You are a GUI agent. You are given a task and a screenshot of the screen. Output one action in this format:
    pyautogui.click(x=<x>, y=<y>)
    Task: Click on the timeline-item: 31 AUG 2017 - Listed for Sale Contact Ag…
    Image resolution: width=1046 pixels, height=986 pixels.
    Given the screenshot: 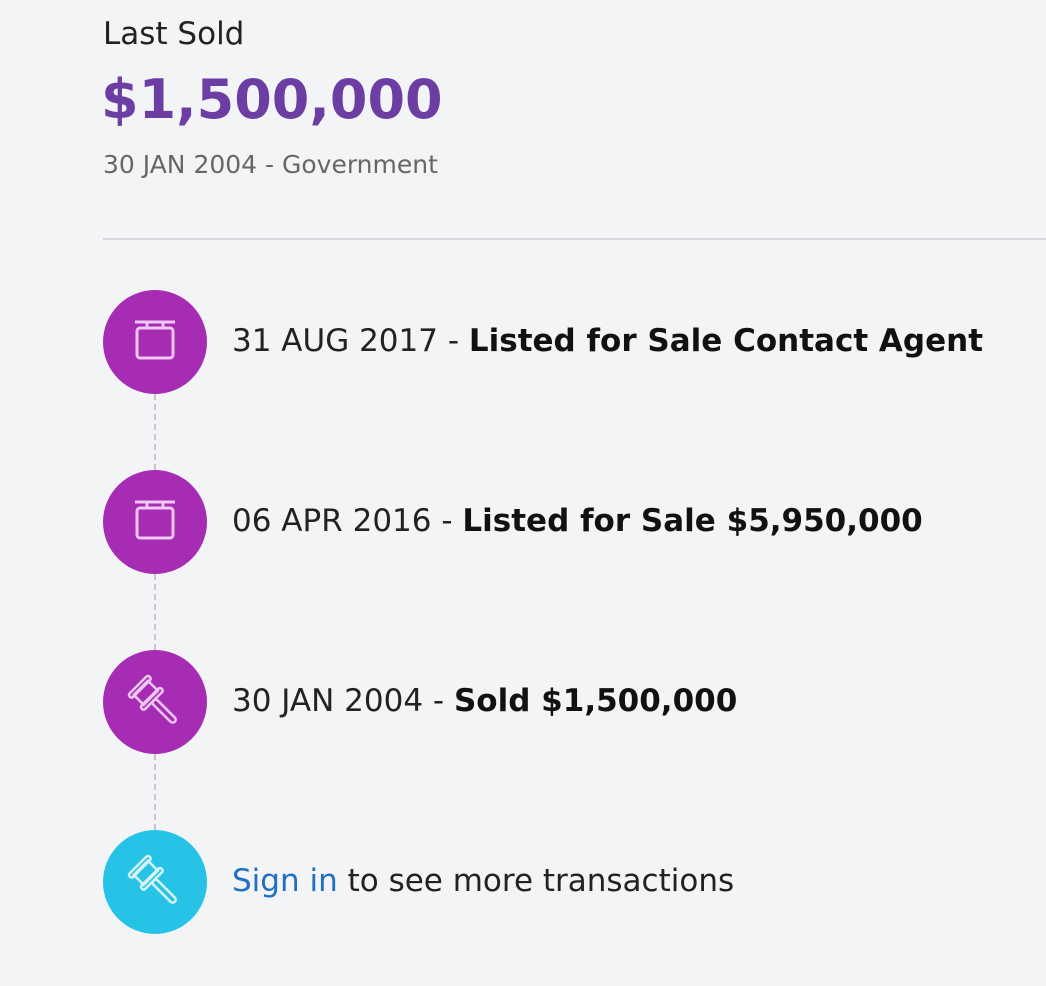 What is the action you would take?
    pyautogui.click(x=608, y=341)
    